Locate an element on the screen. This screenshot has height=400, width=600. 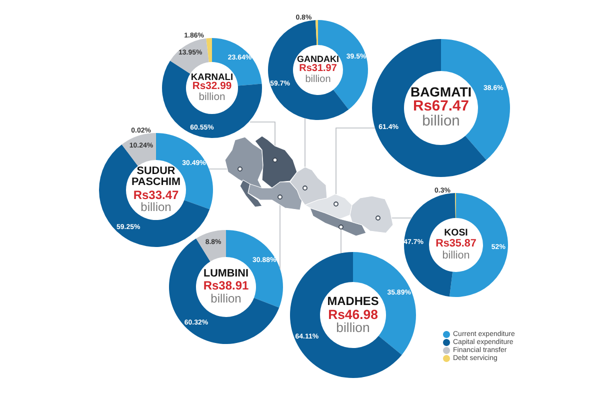
text: Rs31.97 billion is located at coordinates (318, 74).